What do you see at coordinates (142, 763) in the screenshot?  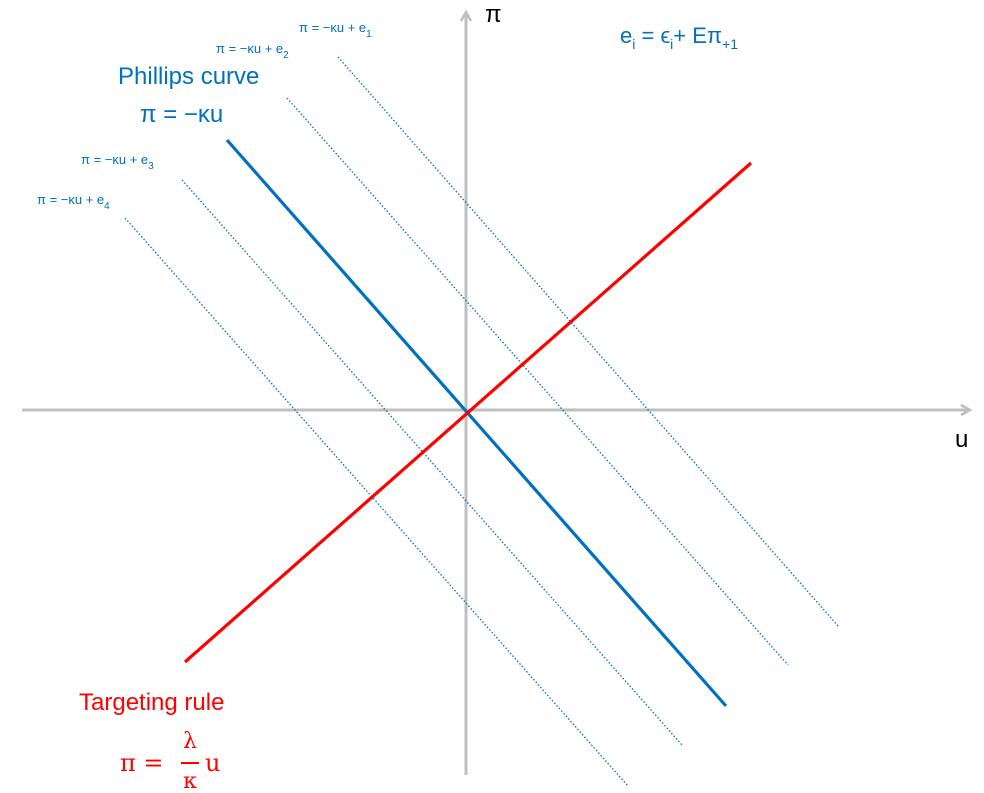 I see `targeting-rule-lhs: π =` at bounding box center [142, 763].